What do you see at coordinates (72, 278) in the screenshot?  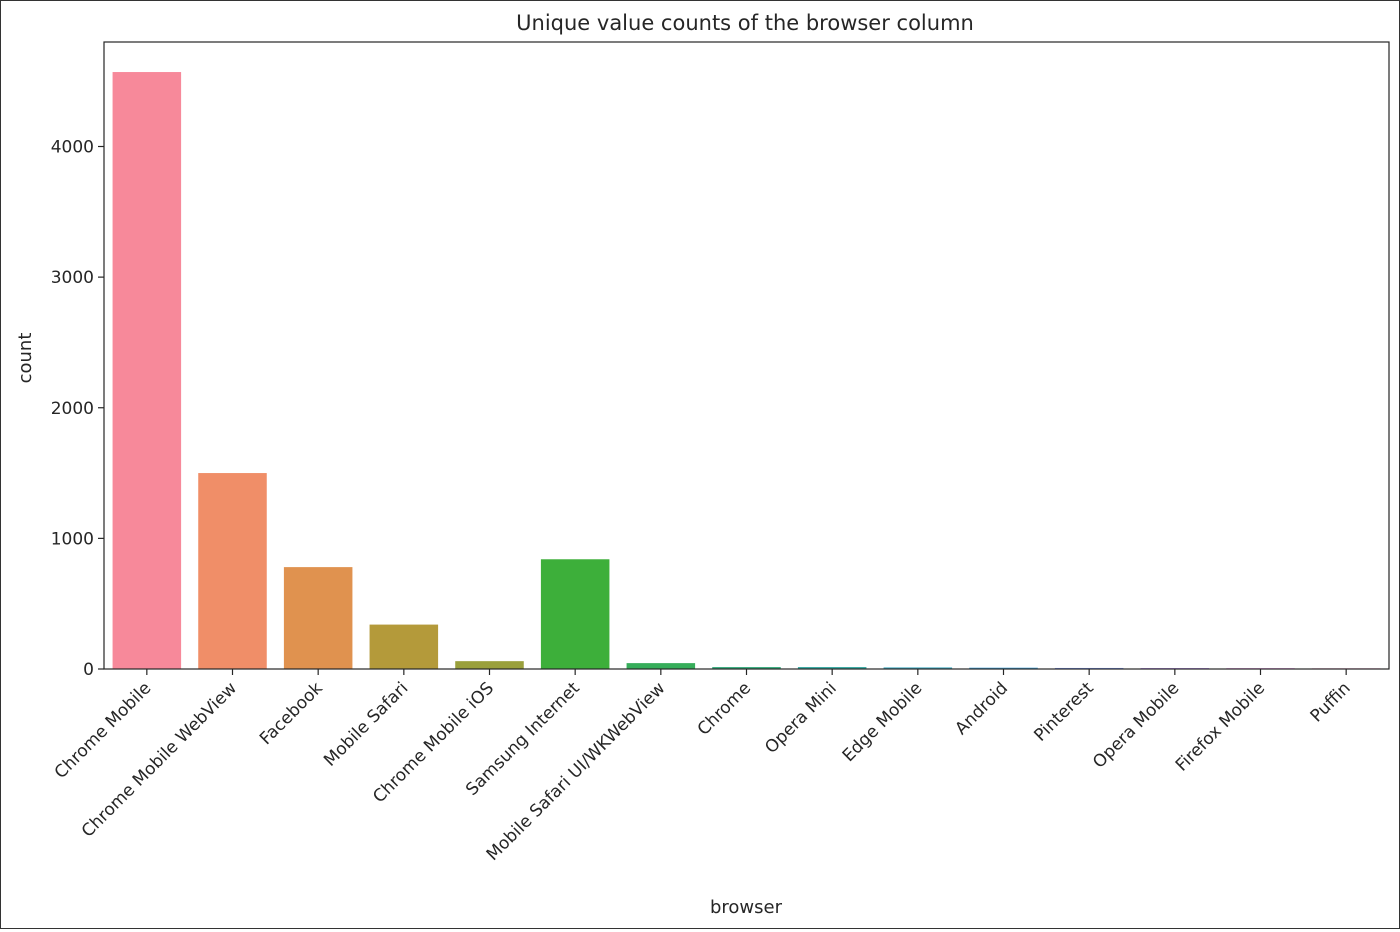 I see `y-tick-label: 3000` at bounding box center [72, 278].